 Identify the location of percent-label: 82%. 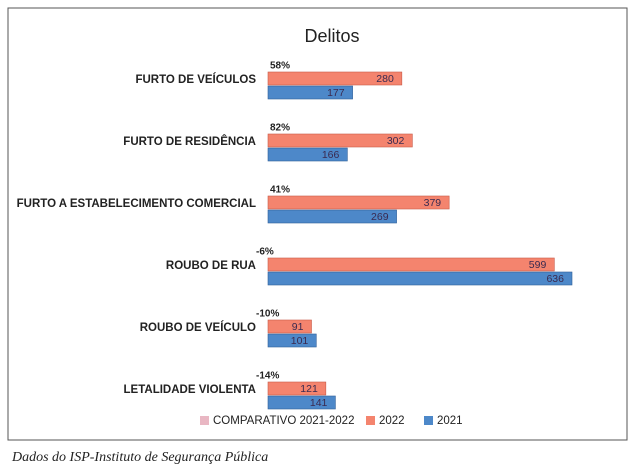
(280, 128).